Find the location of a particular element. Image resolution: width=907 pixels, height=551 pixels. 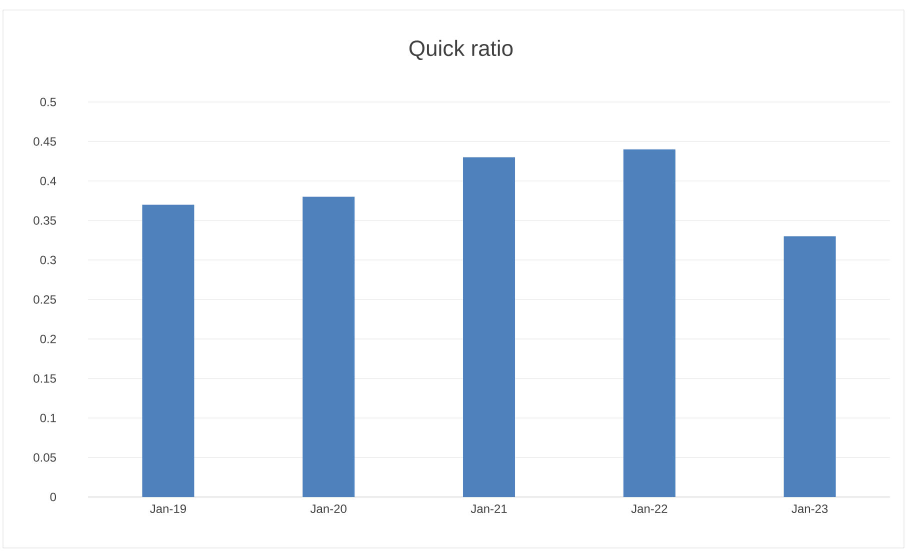

chart-title: Quick ratio is located at coordinates (461, 50).